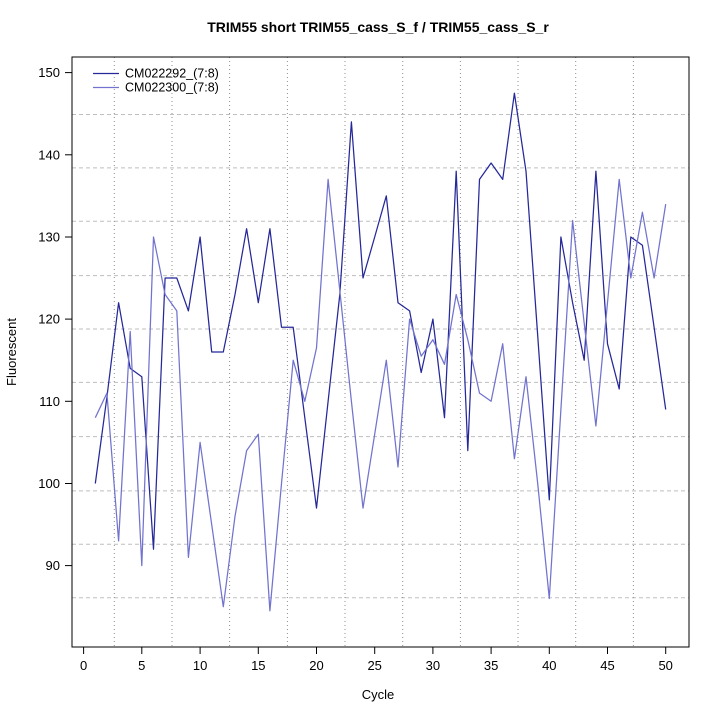  What do you see at coordinates (49, 237) in the screenshot?
I see `y-tick-label: 130` at bounding box center [49, 237].